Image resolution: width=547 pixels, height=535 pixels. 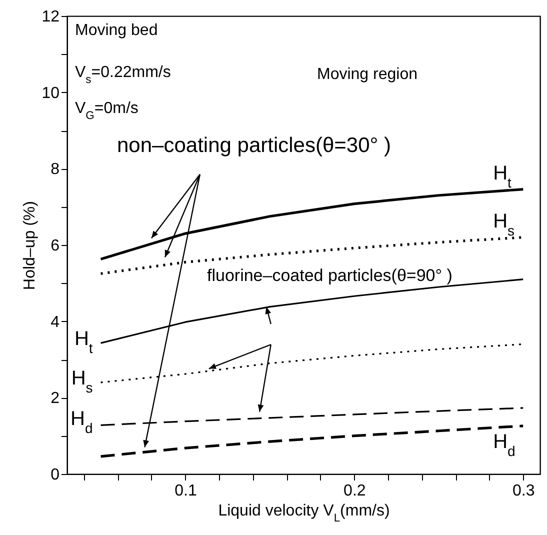 I want to click on annotation: V$_{G}$=0m/s, so click(x=106, y=111).